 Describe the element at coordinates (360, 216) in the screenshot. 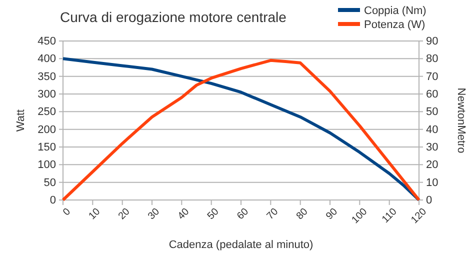

I see `x-tick-label: 100` at that location.